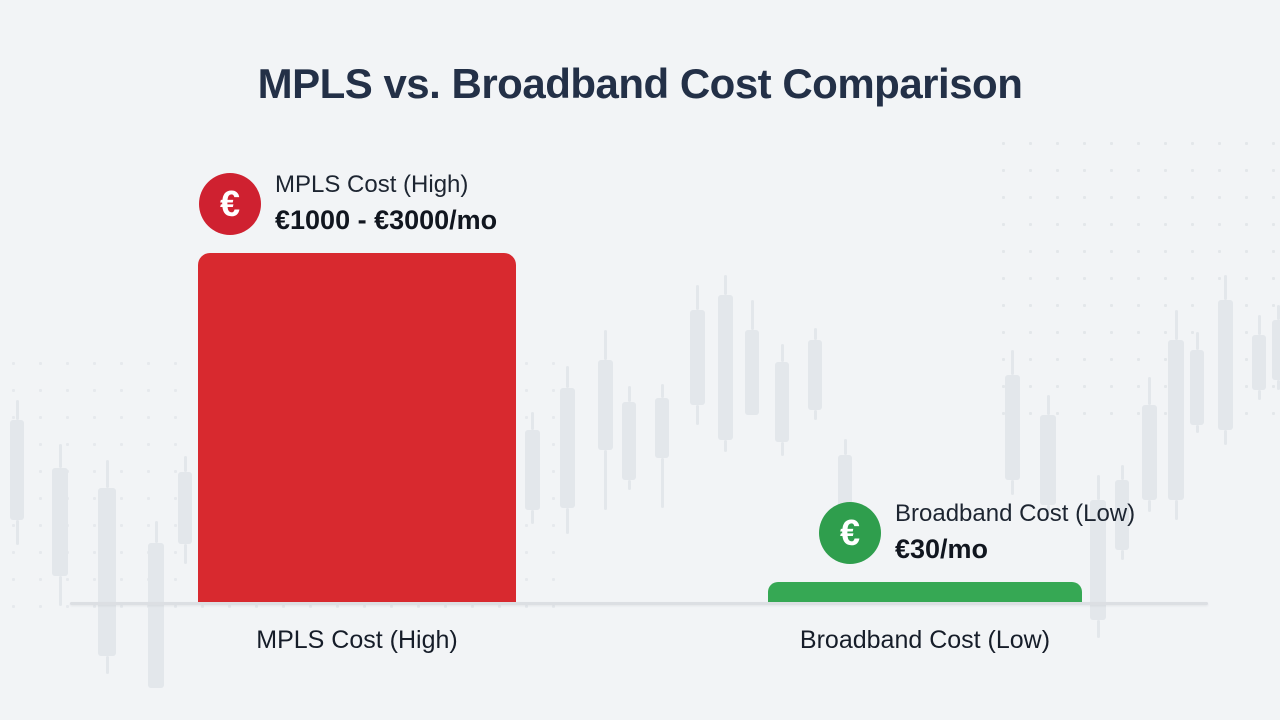 The height and width of the screenshot is (720, 1280). What do you see at coordinates (1015, 533) in the screenshot?
I see `broadband-annotation-text: Broadband Cost (Low) €30/mo` at bounding box center [1015, 533].